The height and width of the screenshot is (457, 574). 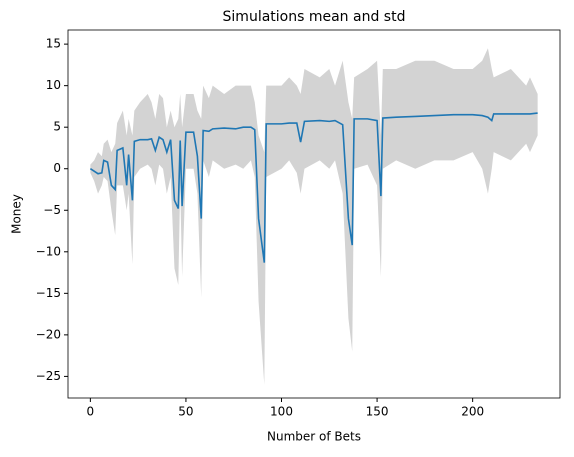 What do you see at coordinates (53, 44) in the screenshot?
I see `y-tick-label: 15` at bounding box center [53, 44].